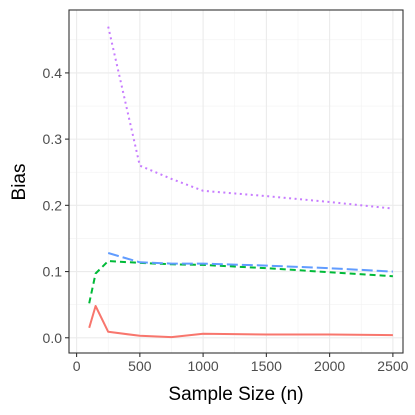  What do you see at coordinates (53, 338) in the screenshot?
I see `y-tick-label: 0.0` at bounding box center [53, 338].